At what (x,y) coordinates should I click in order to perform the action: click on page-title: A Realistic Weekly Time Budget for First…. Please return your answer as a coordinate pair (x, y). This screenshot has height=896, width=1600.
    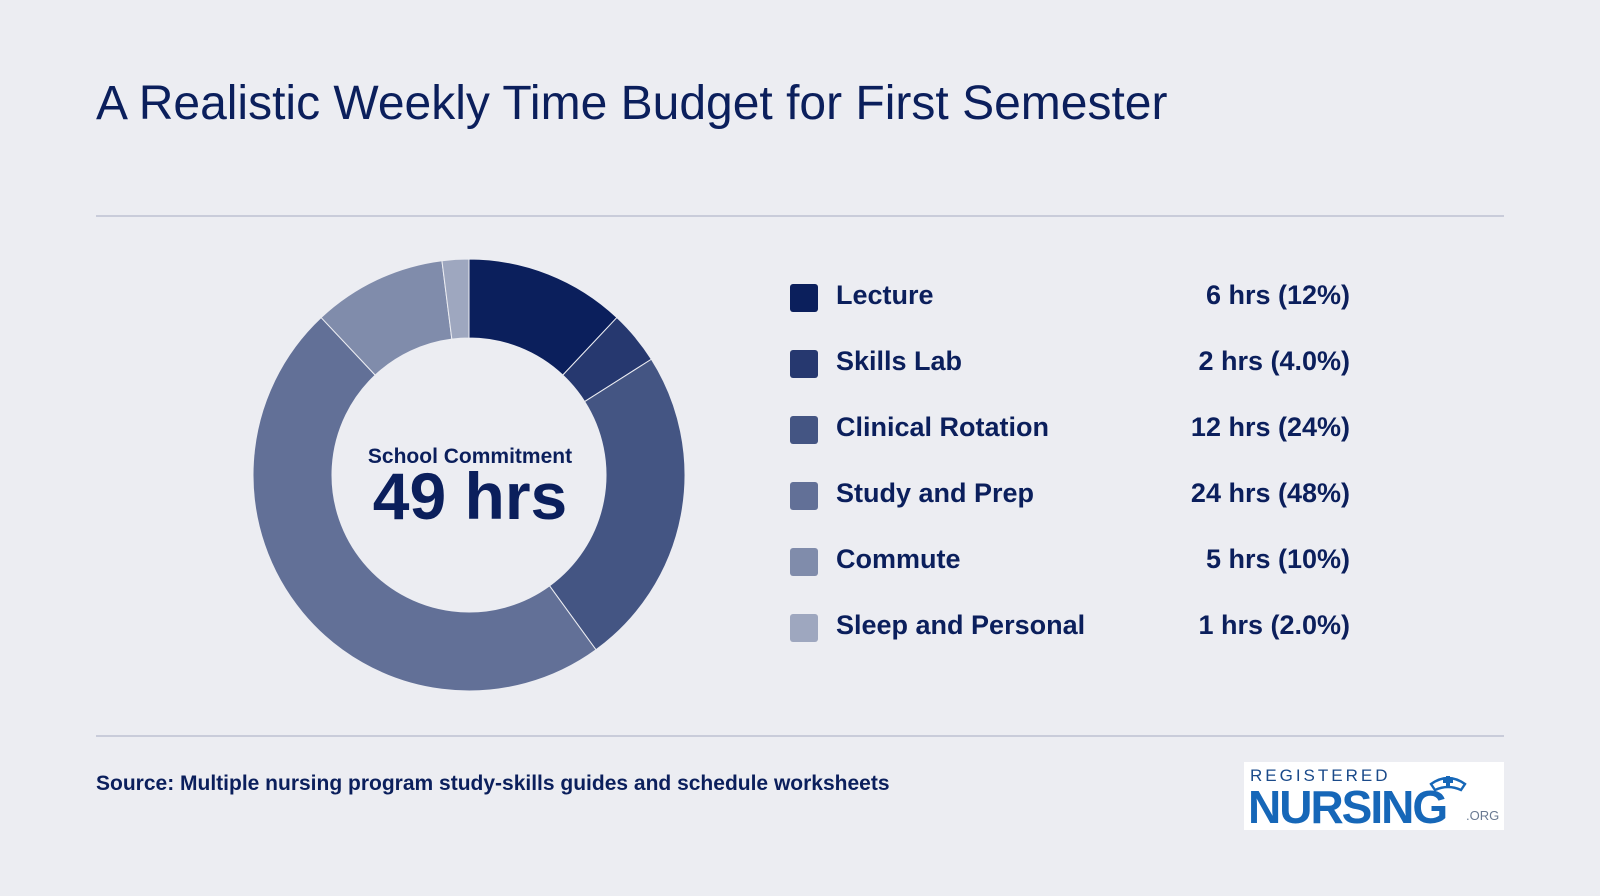
    Looking at the image, I should click on (632, 103).